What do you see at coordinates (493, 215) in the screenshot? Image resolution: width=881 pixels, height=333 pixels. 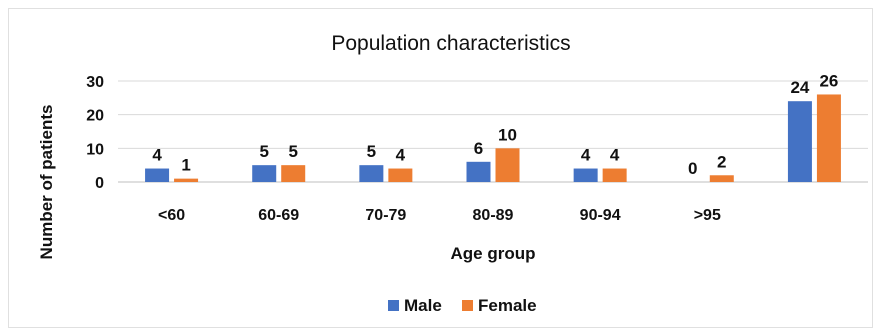 I see `x-tick-label: 80-89` at bounding box center [493, 215].